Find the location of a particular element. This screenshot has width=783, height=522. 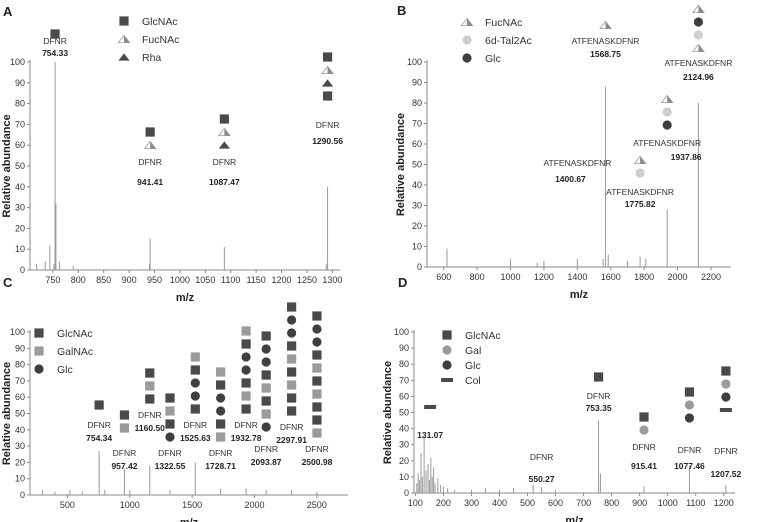

peak-value: 1568.75 is located at coordinates (605, 54).